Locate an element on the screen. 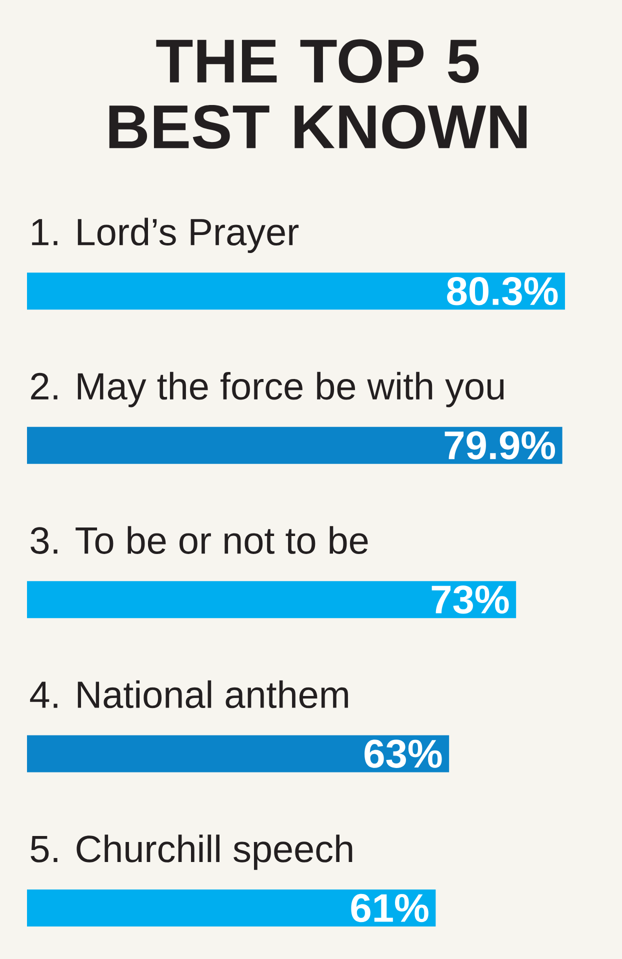 The image size is (622, 959). data-label: 63% is located at coordinates (403, 754).